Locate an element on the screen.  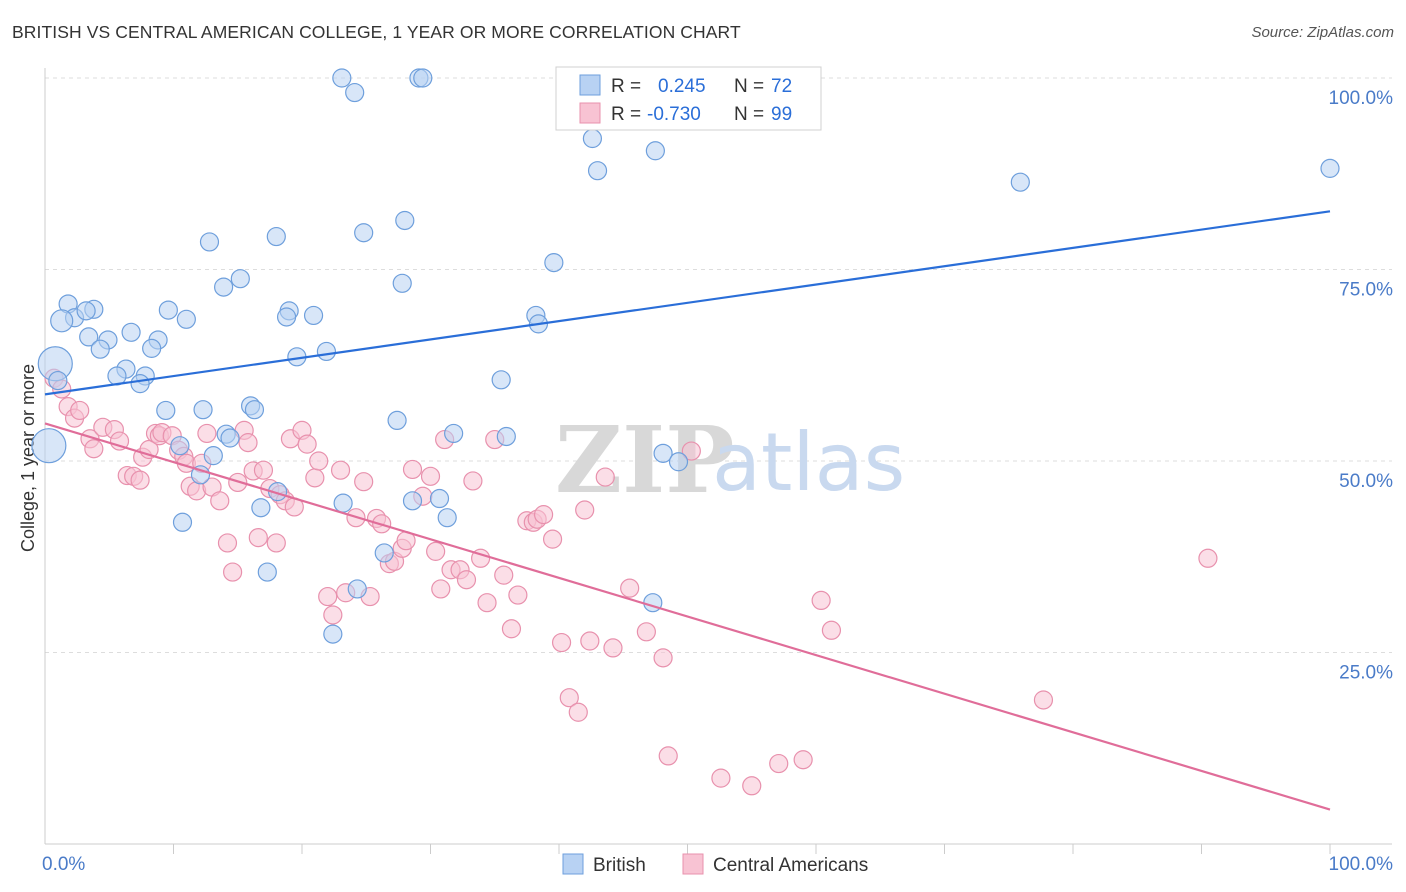
legend-n-label-central: N = is located at coordinates (749, 114).